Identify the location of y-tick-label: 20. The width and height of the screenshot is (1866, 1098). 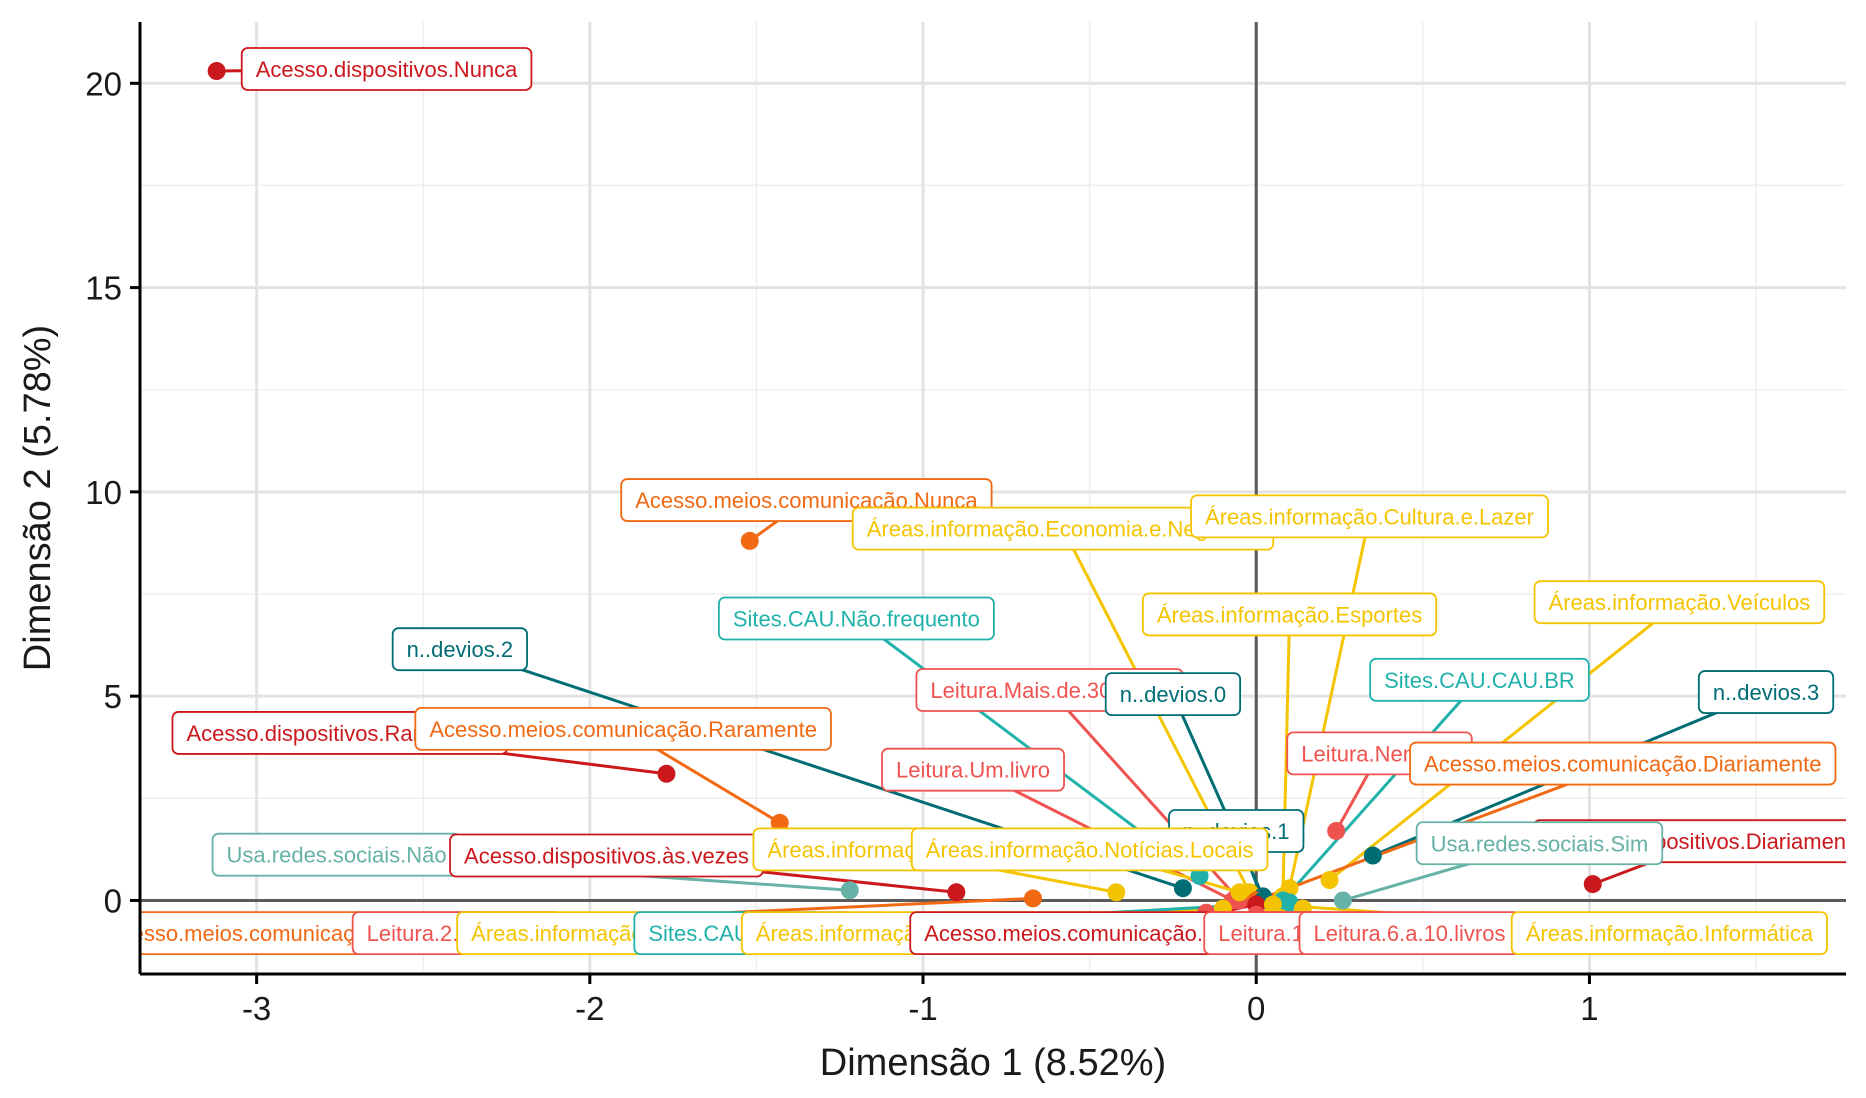
(103, 83).